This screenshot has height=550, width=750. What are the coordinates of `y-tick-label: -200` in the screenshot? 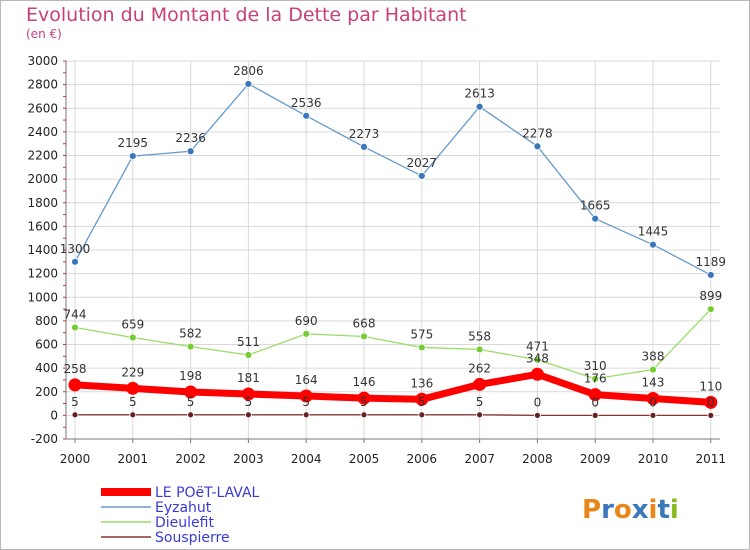 It's located at (44, 439).